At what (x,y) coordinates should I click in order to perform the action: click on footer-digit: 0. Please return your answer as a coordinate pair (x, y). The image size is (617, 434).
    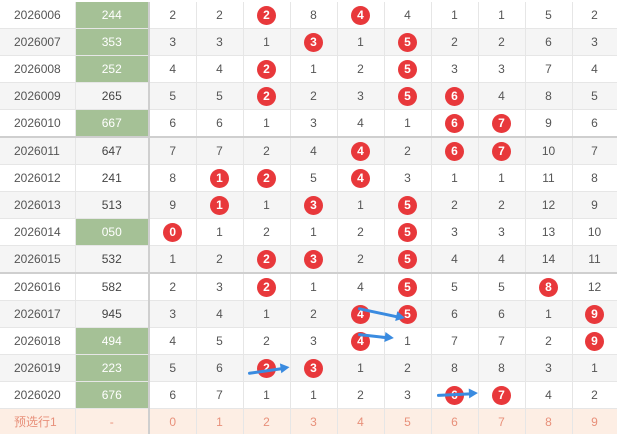
    Looking at the image, I should click on (172, 421).